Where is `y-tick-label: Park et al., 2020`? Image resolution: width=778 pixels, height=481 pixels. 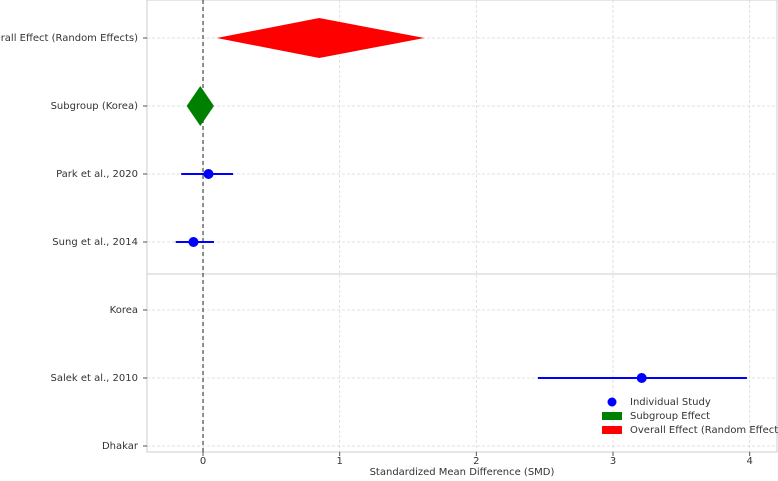
y-tick-label: Park et al., 2020 is located at coordinates (97, 174).